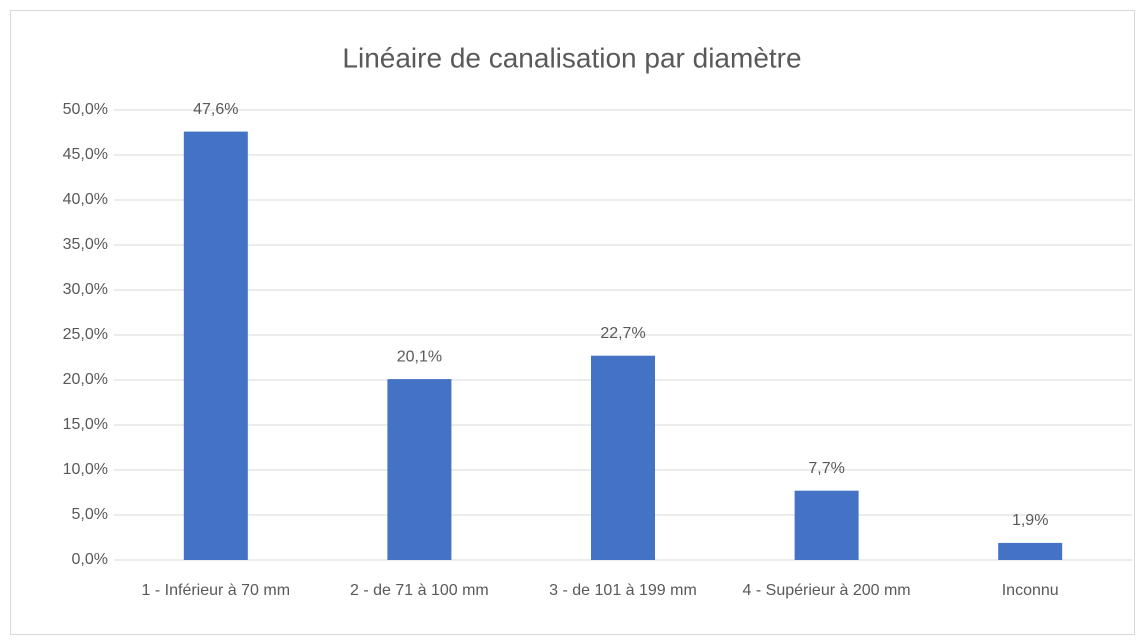  I want to click on x-tick-label: 4 - Supérieur à 200 mm, so click(826, 590).